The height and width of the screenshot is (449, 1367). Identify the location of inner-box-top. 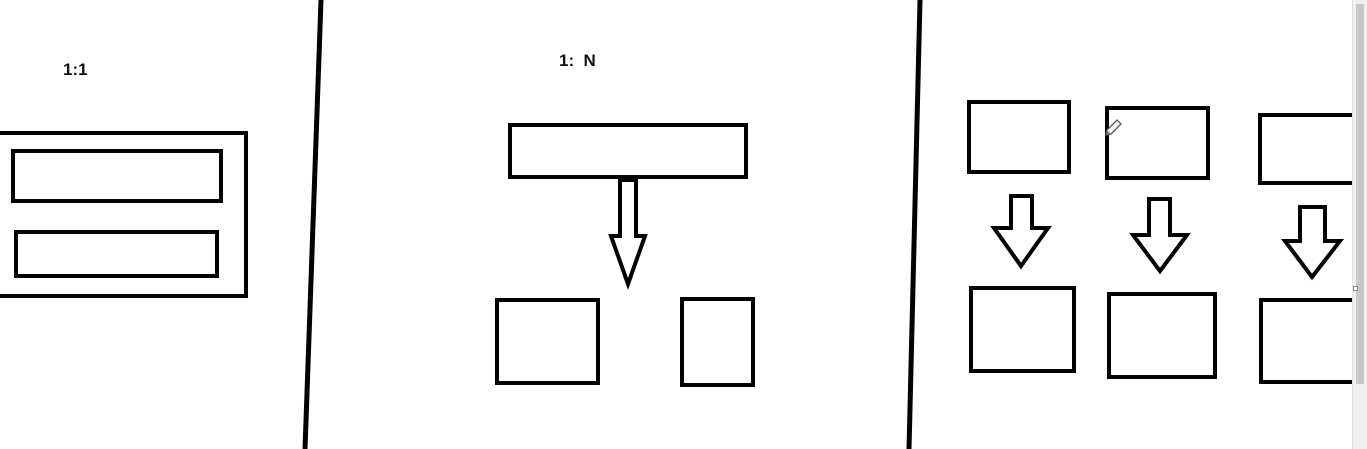
(117, 176).